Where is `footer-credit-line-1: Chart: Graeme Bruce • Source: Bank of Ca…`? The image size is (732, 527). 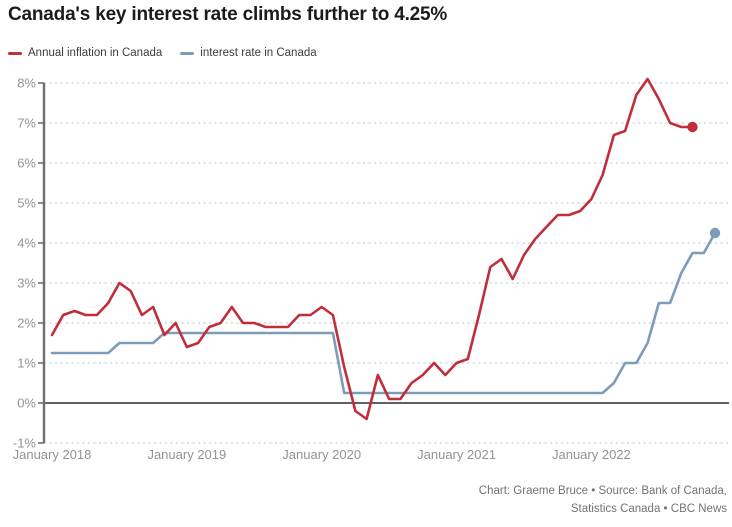
footer-credit-line-1: Chart: Graeme Bruce • Source: Bank of Ca… is located at coordinates (602, 491).